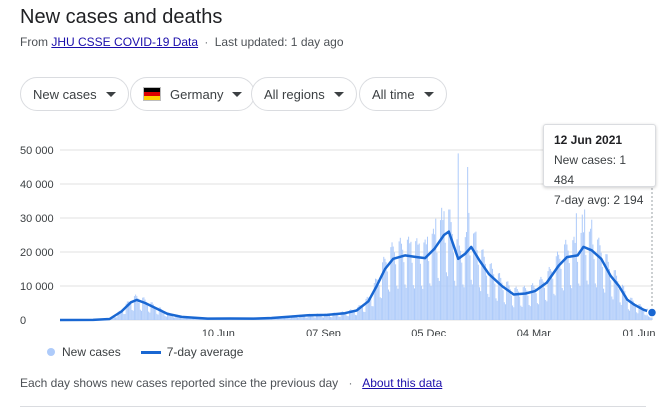  I want to click on about-data-link: About this data, so click(402, 383).